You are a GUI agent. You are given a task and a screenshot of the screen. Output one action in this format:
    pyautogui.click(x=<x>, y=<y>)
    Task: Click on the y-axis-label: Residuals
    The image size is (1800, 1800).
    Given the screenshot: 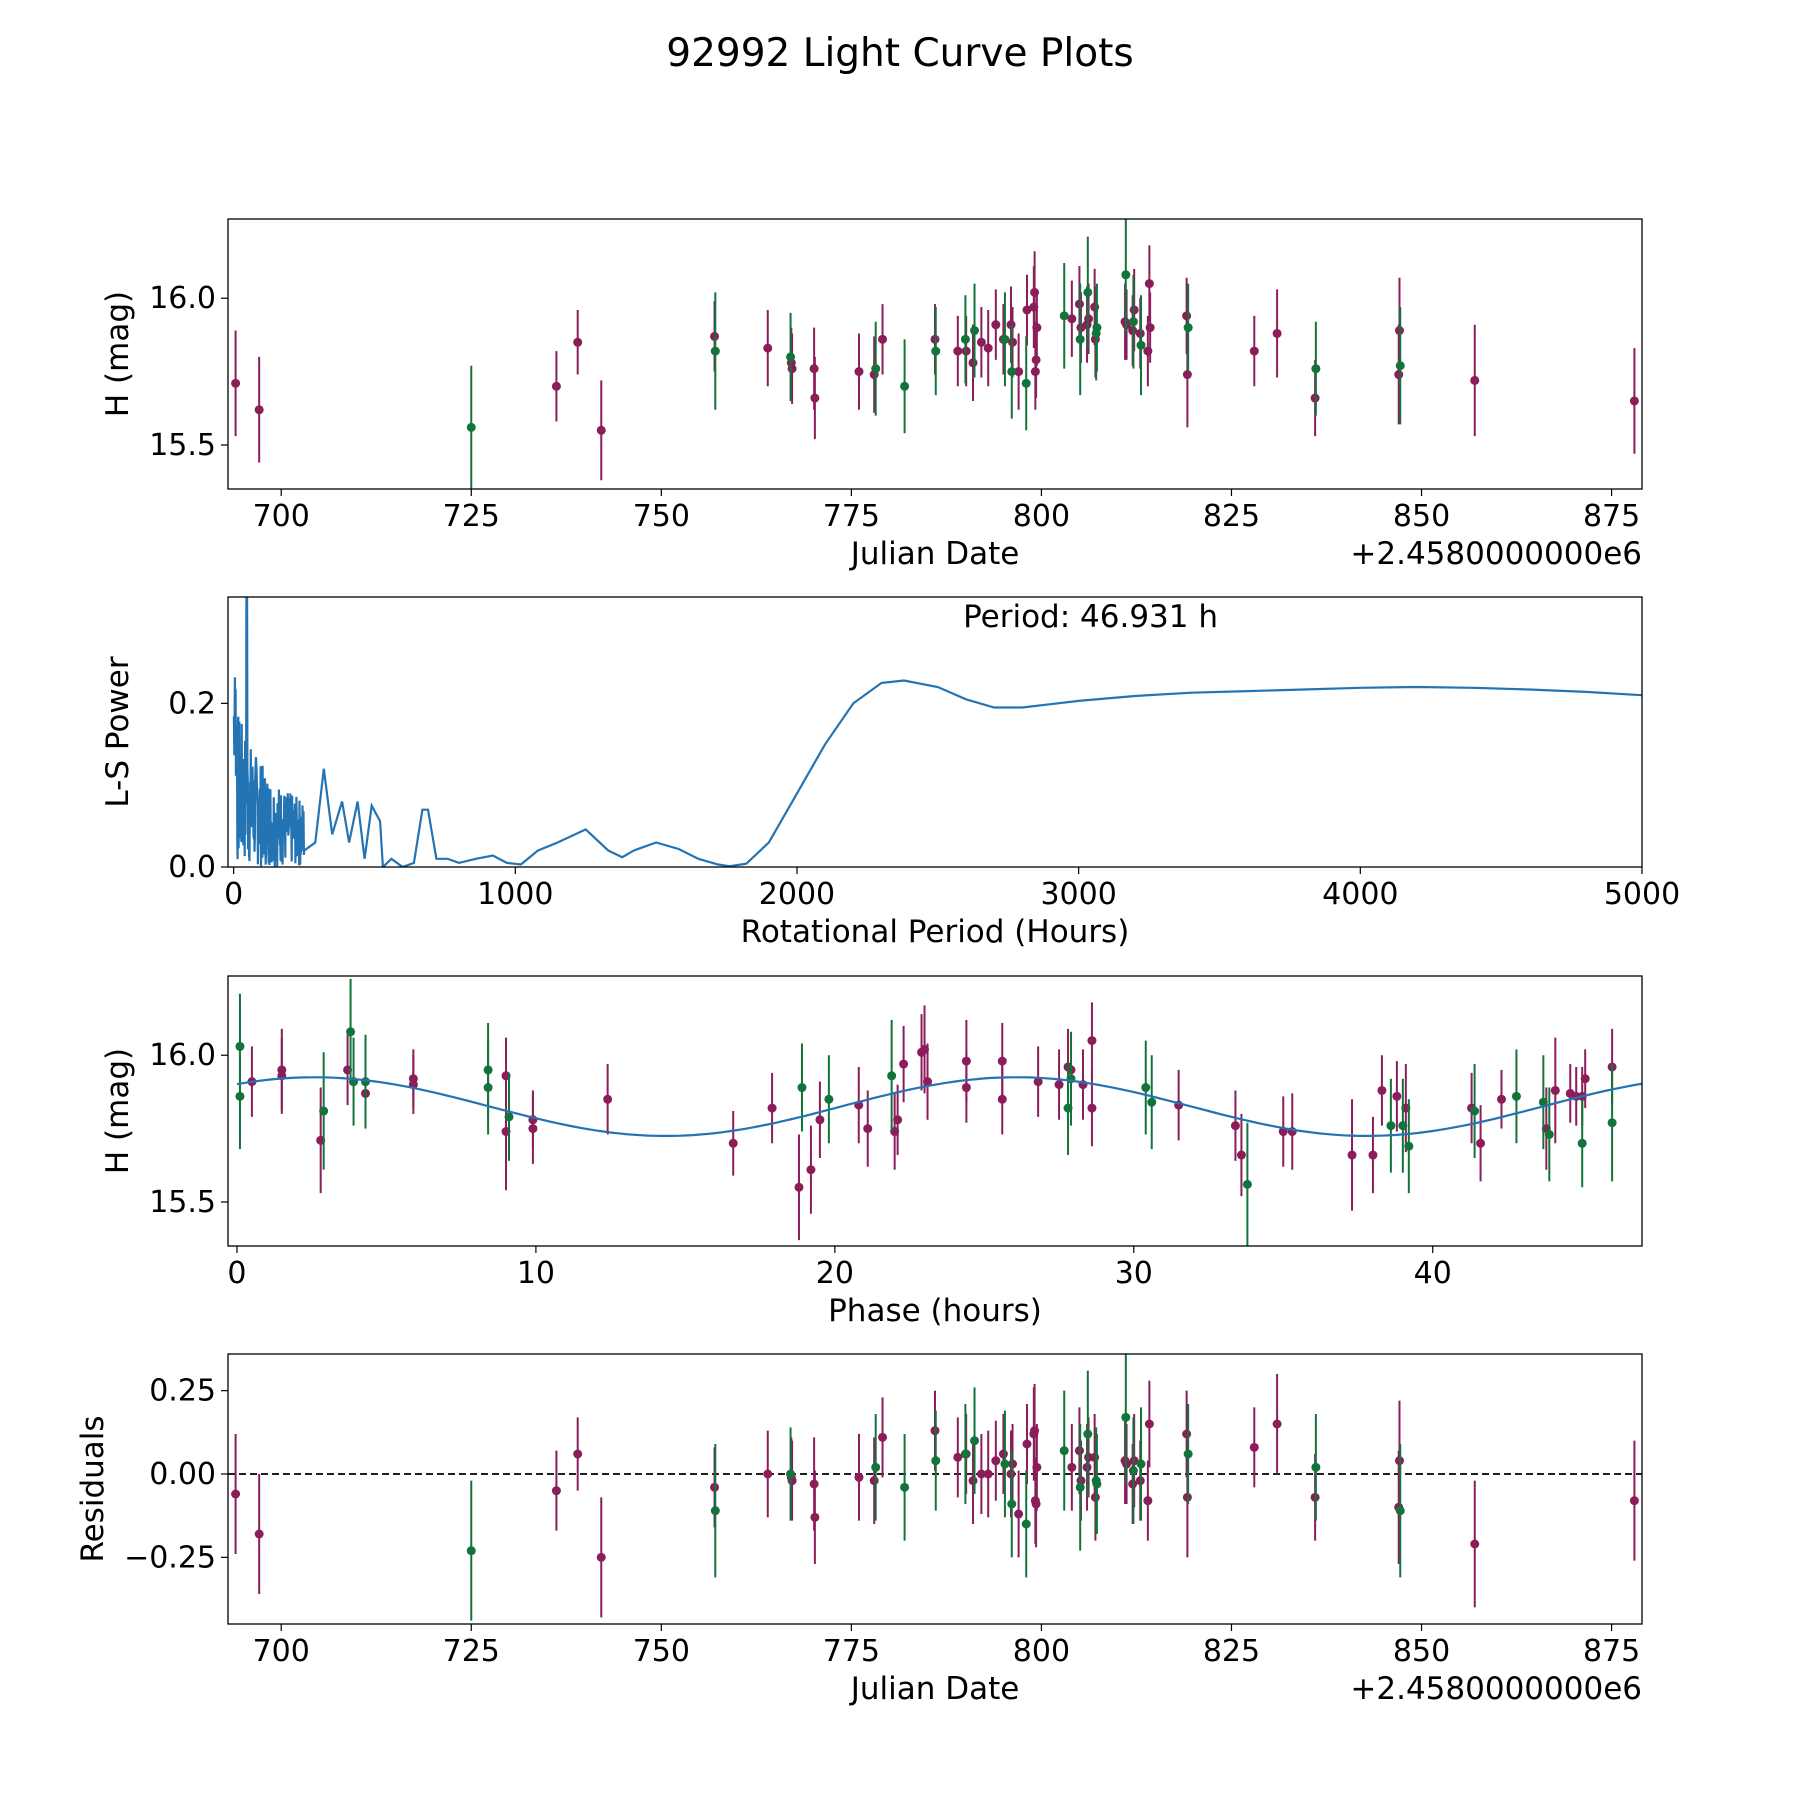 What is the action you would take?
    pyautogui.click(x=93, y=1488)
    